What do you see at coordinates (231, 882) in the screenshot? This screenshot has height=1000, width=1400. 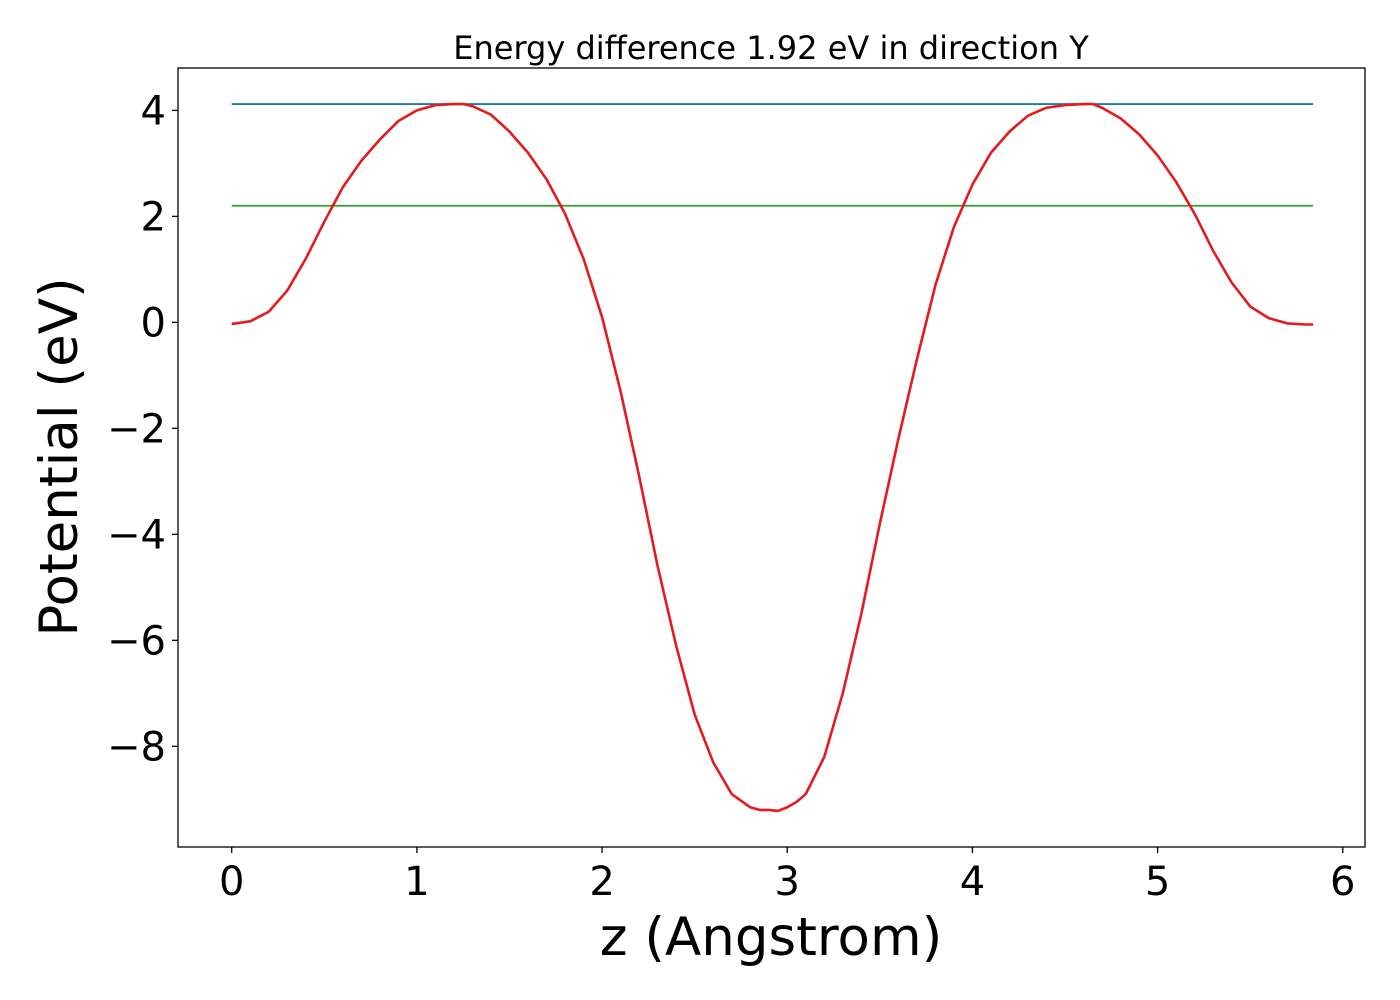 I see `x-tick-label: 0` at bounding box center [231, 882].